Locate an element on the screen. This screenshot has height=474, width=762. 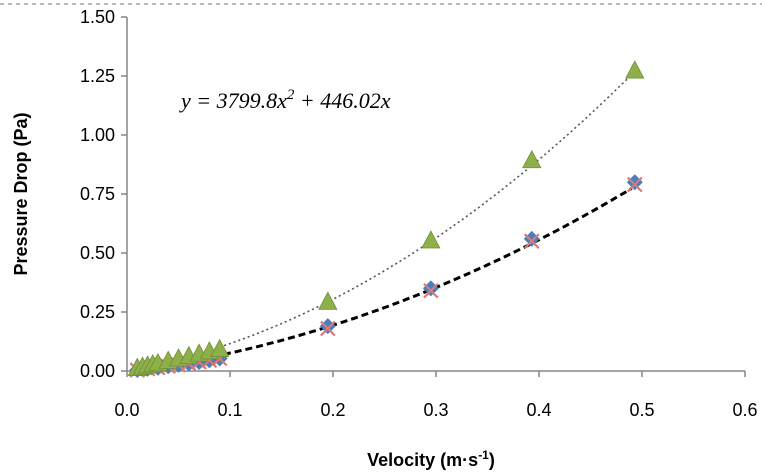
y-tick-label: 0.00 is located at coordinates (97, 371).